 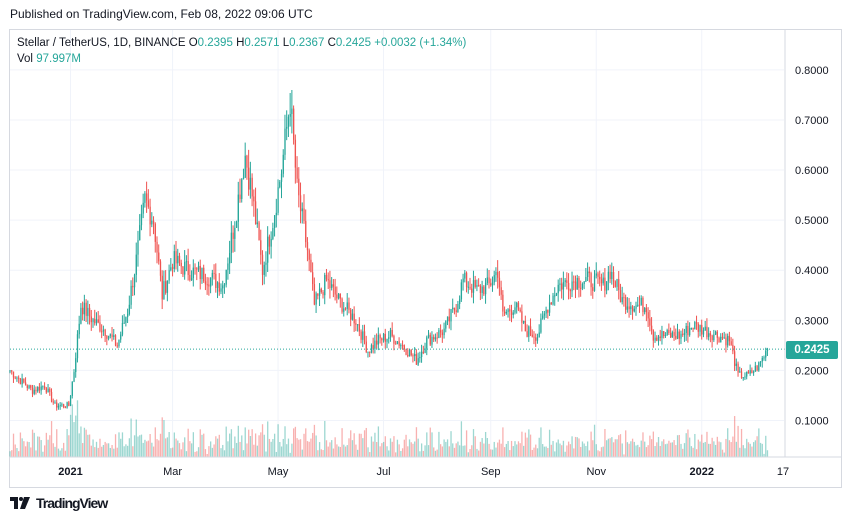 I want to click on price-tick-label: 0.5000, so click(x=812, y=221).